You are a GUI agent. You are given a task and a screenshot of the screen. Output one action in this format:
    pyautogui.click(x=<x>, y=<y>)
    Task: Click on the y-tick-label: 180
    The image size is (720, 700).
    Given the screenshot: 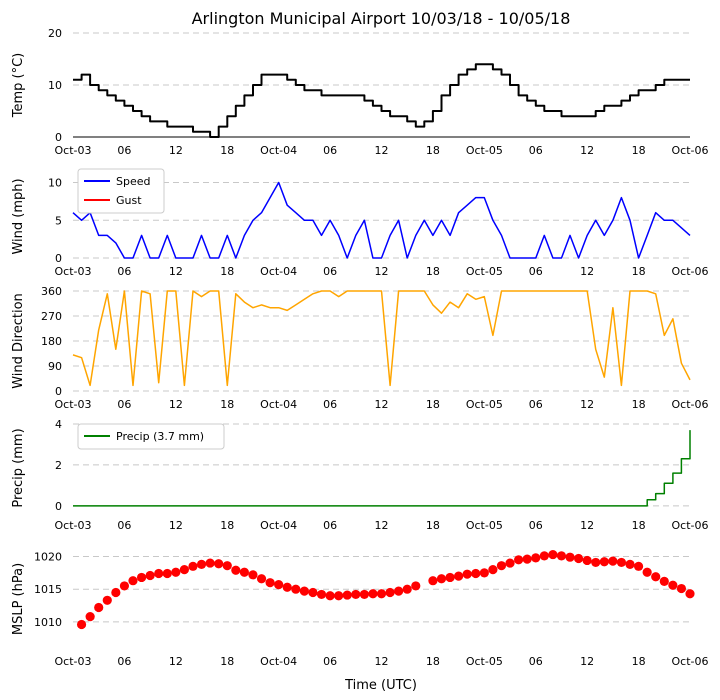 What is the action you would take?
    pyautogui.click(x=51, y=341)
    